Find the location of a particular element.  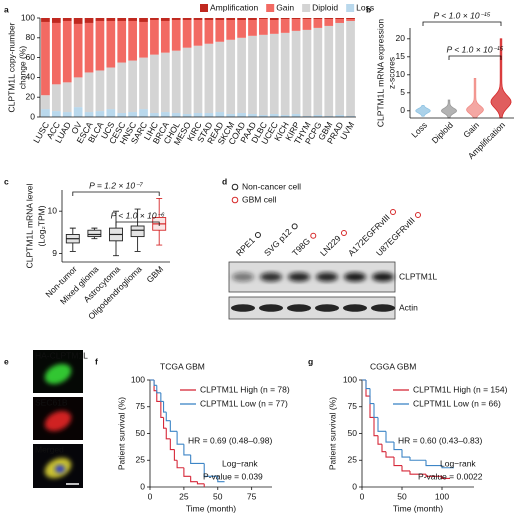

legend-label: Loss is located at coordinates (365, 7).